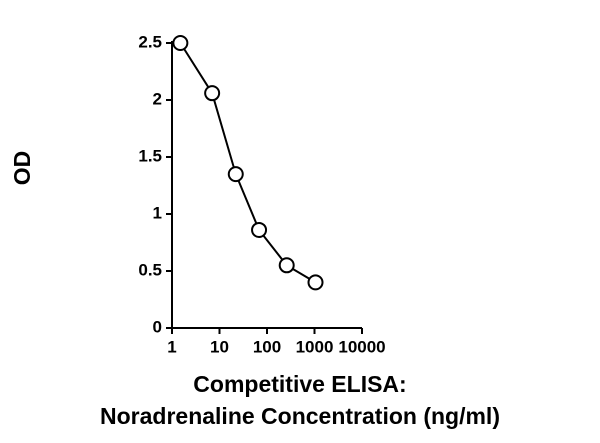 This screenshot has height=443, width=600. I want to click on y-tick-label: 0.5, so click(150, 269).